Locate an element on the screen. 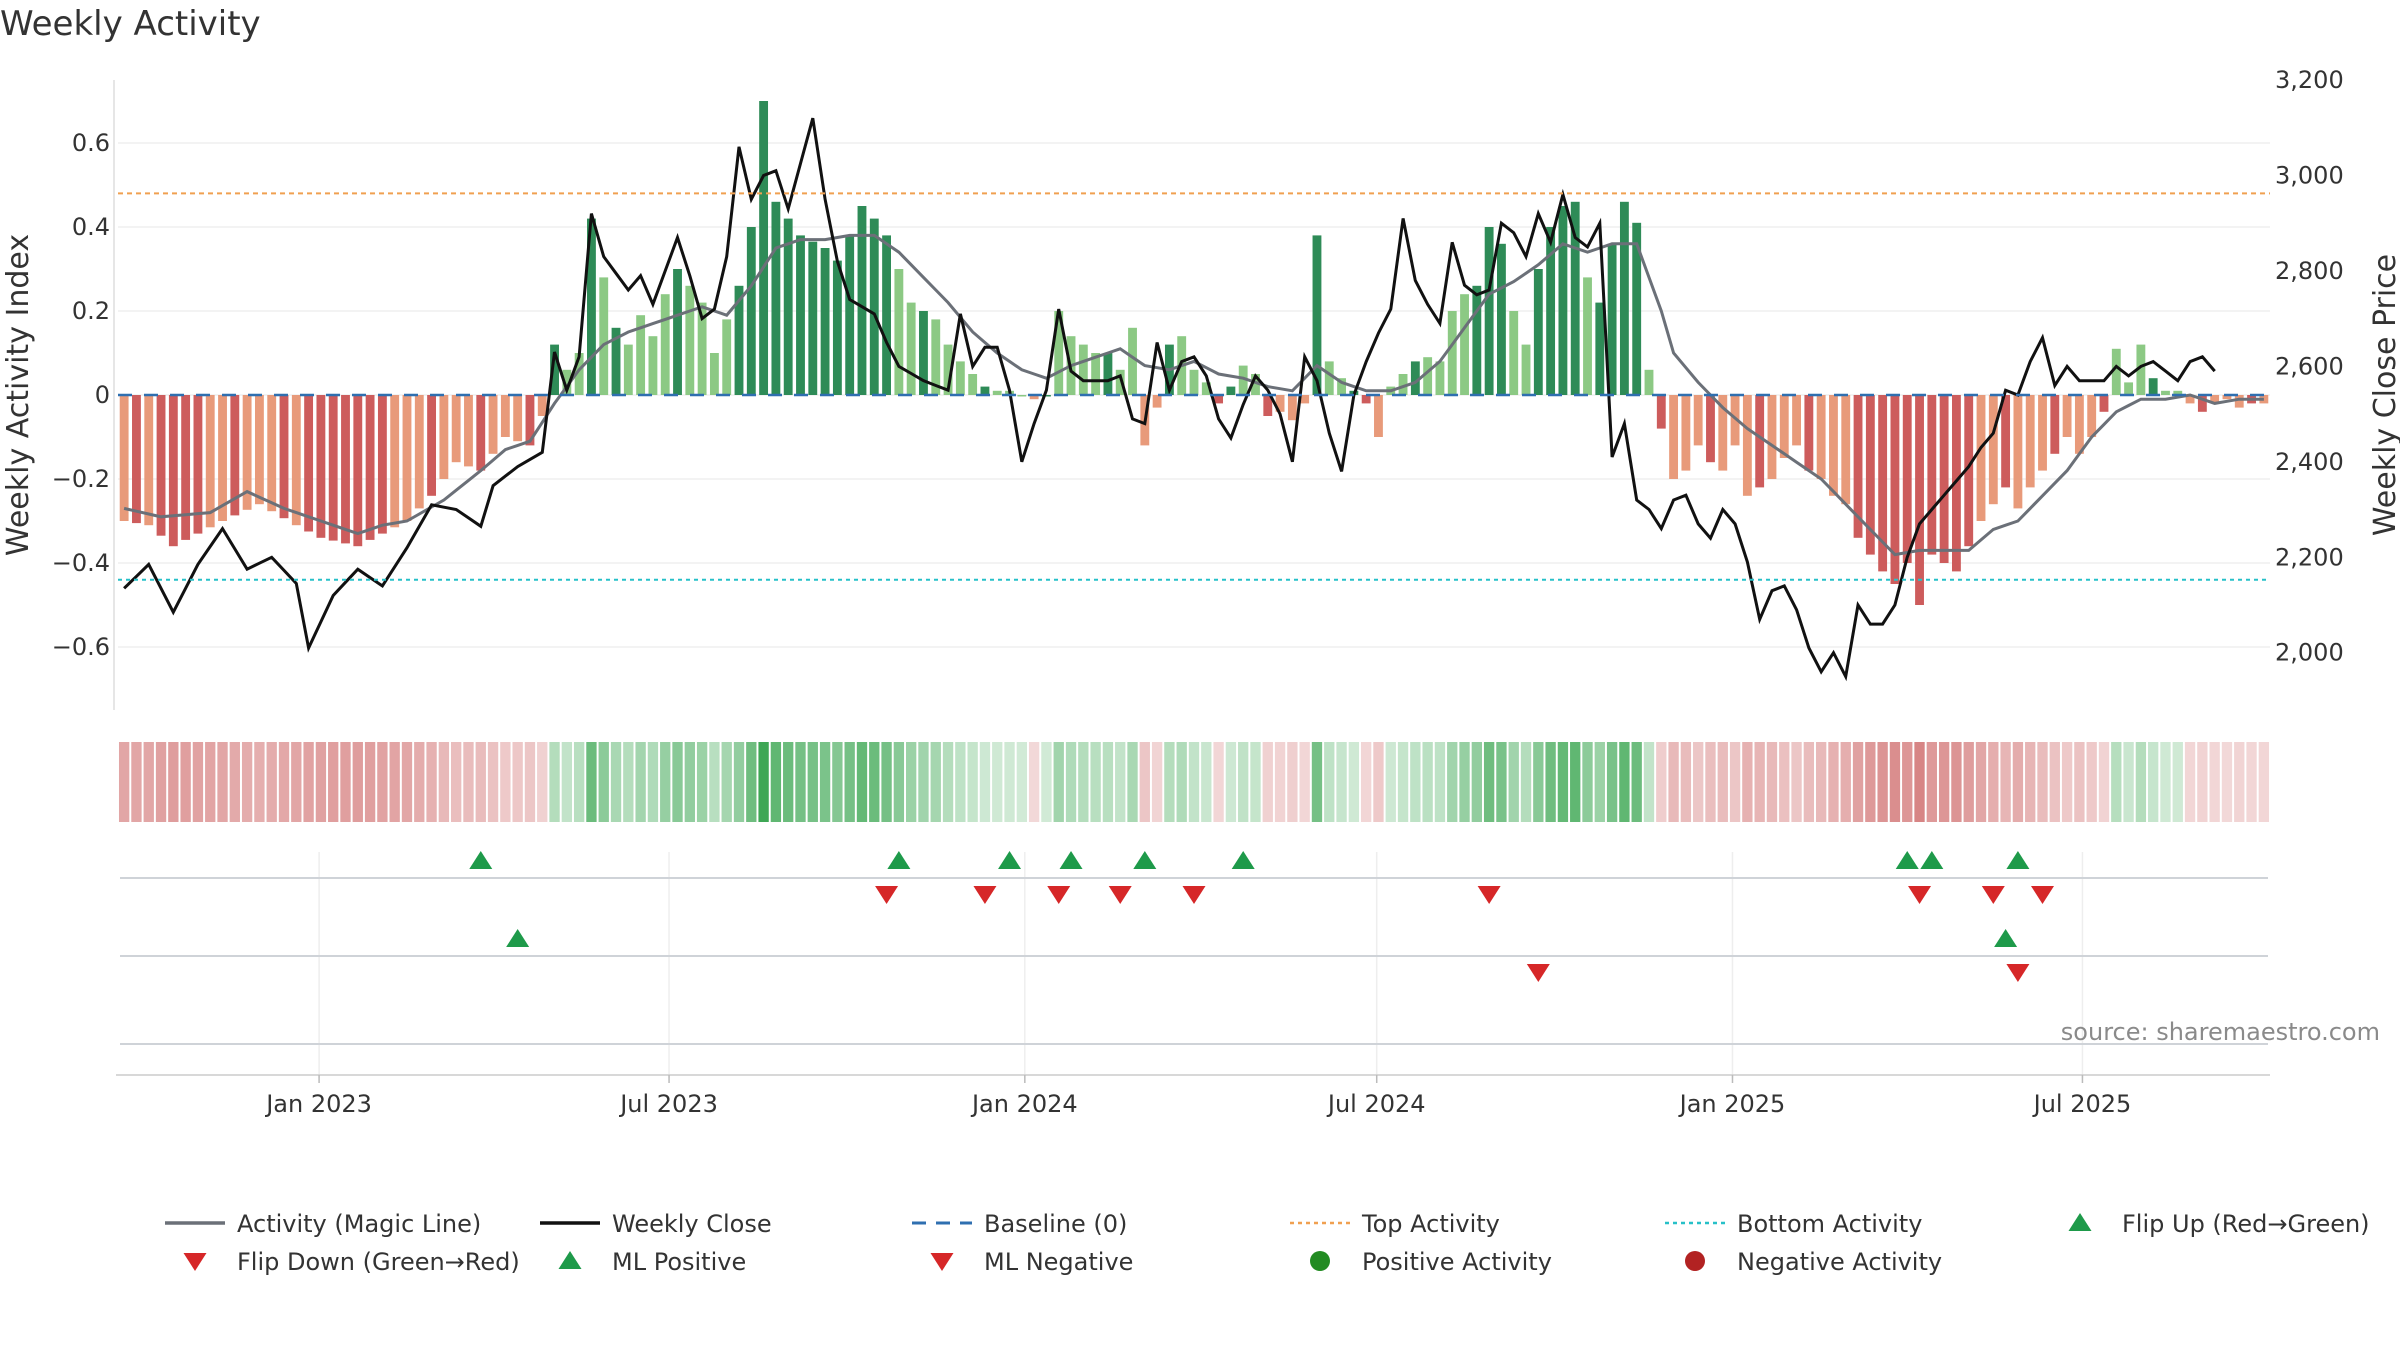  y-tick-label: 0.6 is located at coordinates (91, 143).